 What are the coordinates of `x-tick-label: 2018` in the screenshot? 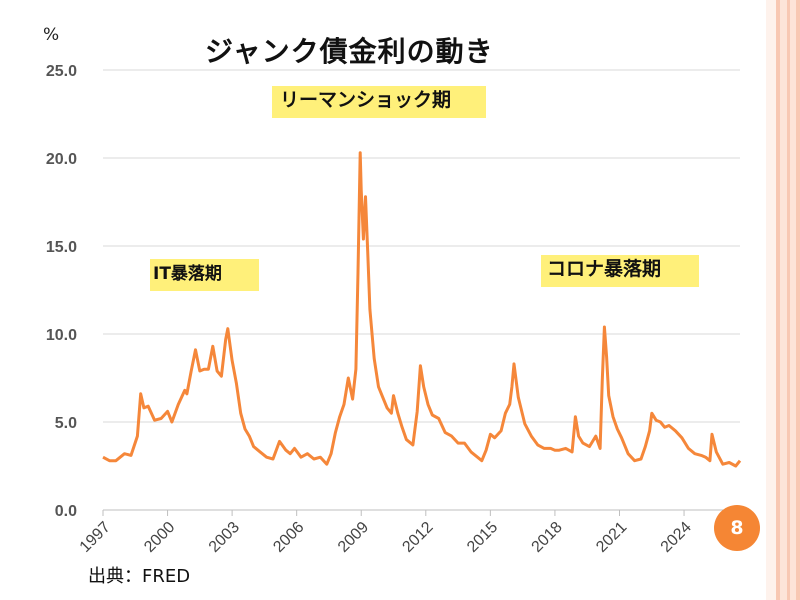 It's located at (547, 537).